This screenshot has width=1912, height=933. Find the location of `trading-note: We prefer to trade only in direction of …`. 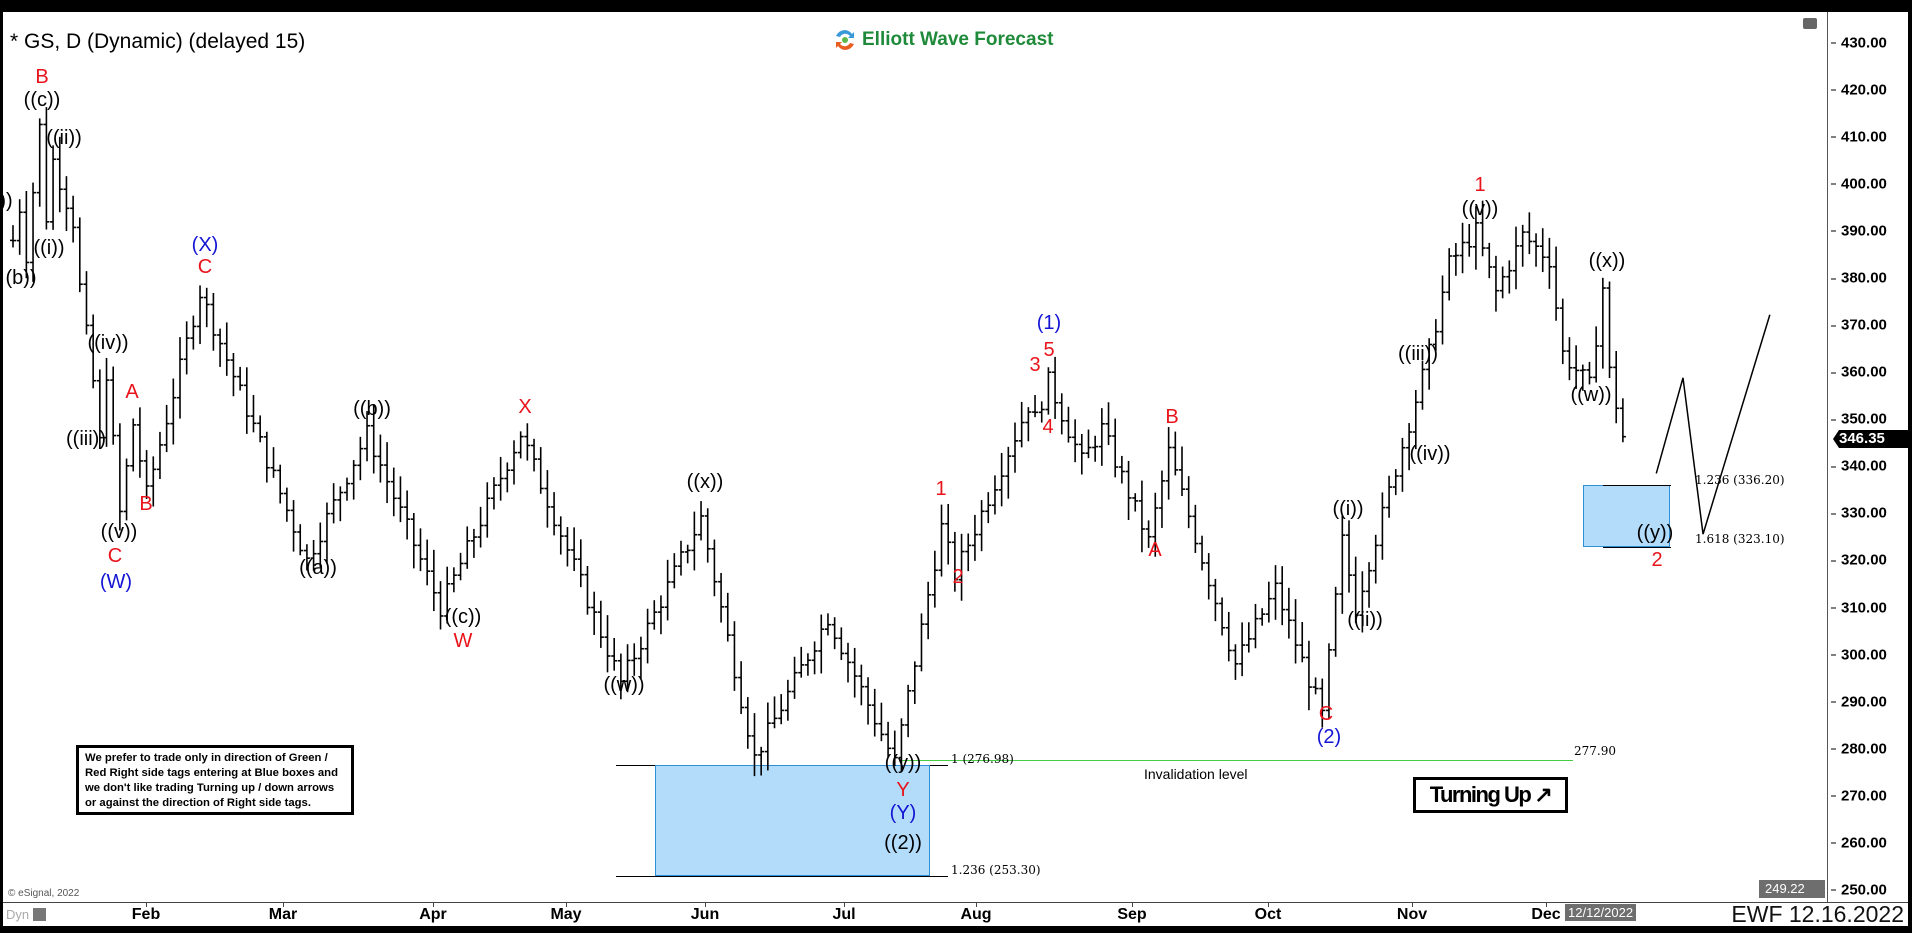

trading-note: We prefer to trade only in direction of … is located at coordinates (215, 780).